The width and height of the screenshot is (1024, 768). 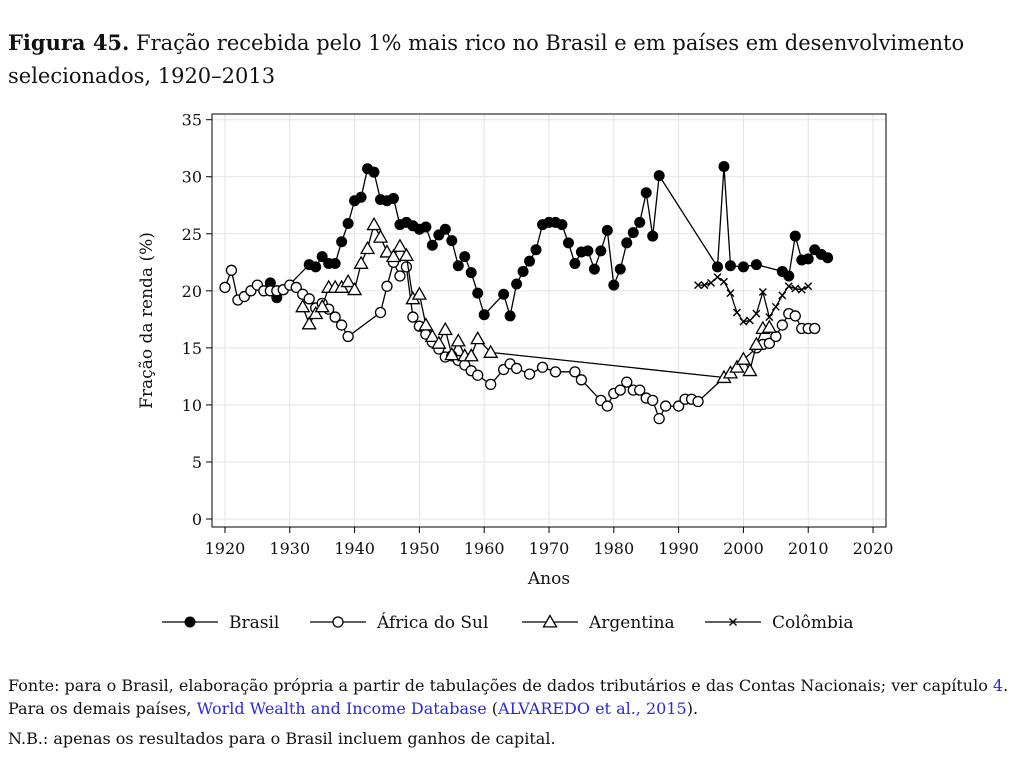 I want to click on x-tick-label: 1990, so click(x=678, y=548).